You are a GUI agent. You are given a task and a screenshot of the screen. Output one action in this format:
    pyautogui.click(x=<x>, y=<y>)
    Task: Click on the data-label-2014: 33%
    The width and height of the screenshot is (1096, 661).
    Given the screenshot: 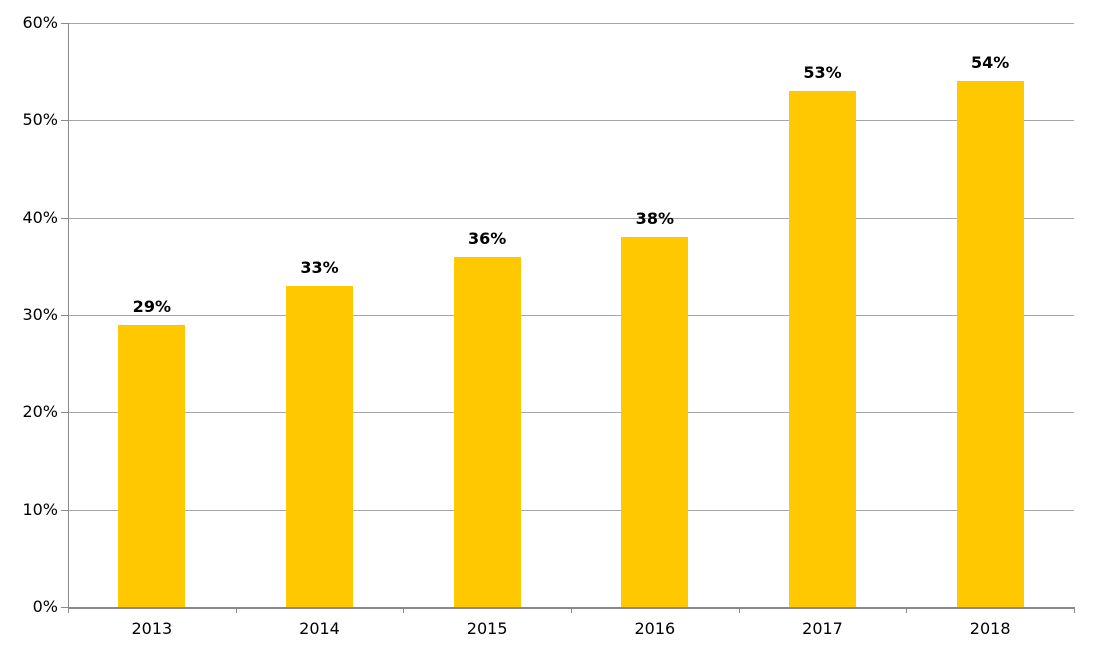 What is the action you would take?
    pyautogui.click(x=319, y=267)
    